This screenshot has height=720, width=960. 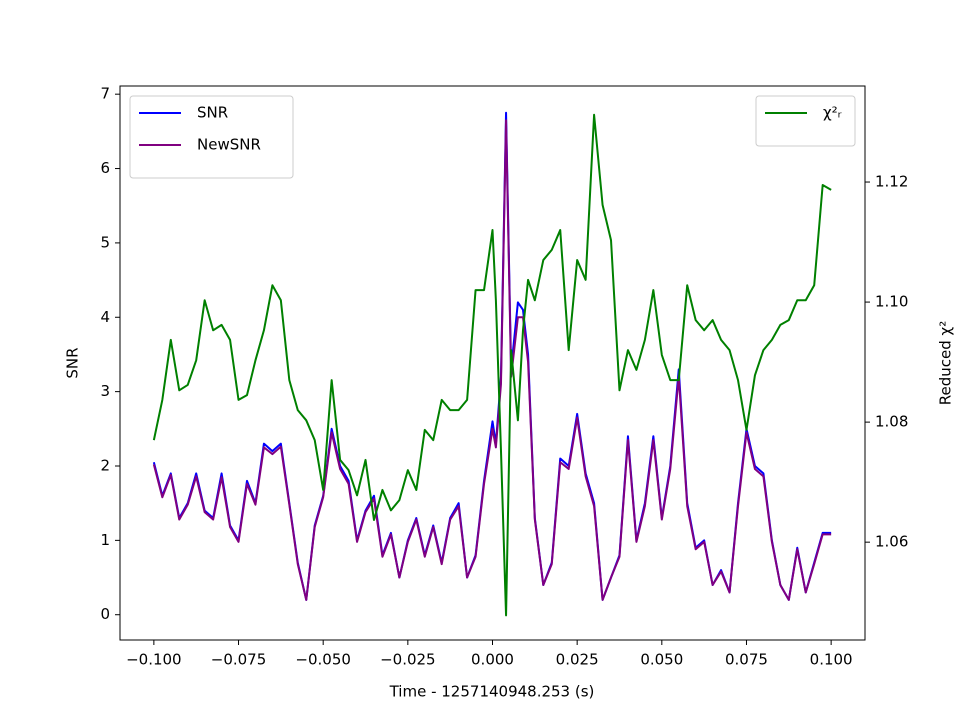 What do you see at coordinates (891, 302) in the screenshot?
I see `y2-tick-label: 1.10` at bounding box center [891, 302].